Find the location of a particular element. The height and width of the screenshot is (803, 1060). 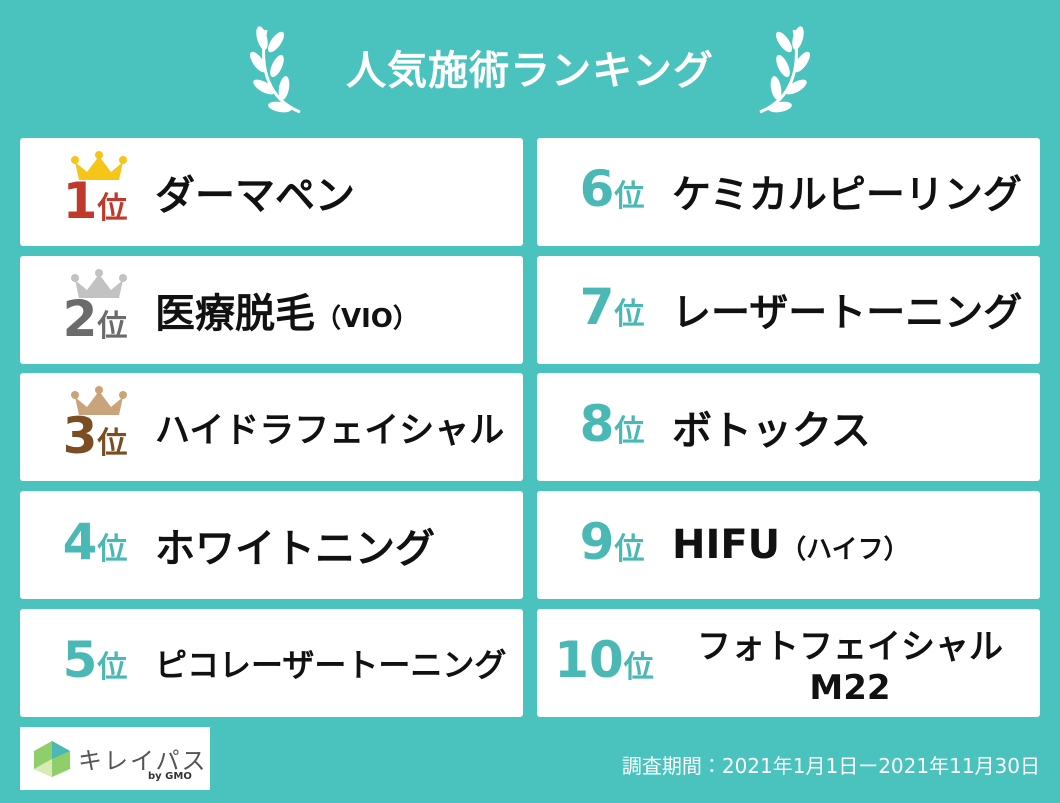

ranking-card: 9位 HIFU（ハイフ） is located at coordinates (788, 545).